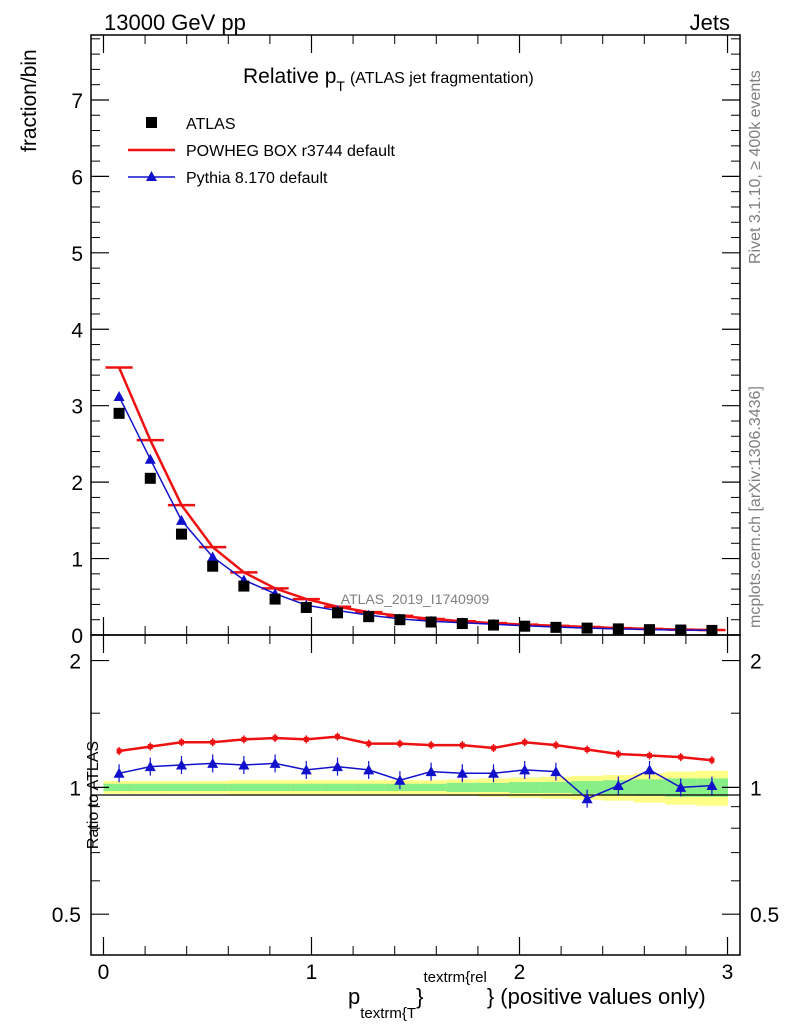 This screenshot has height=1024, width=786. What do you see at coordinates (77, 560) in the screenshot?
I see `main-y-tick-label: 1` at bounding box center [77, 560].